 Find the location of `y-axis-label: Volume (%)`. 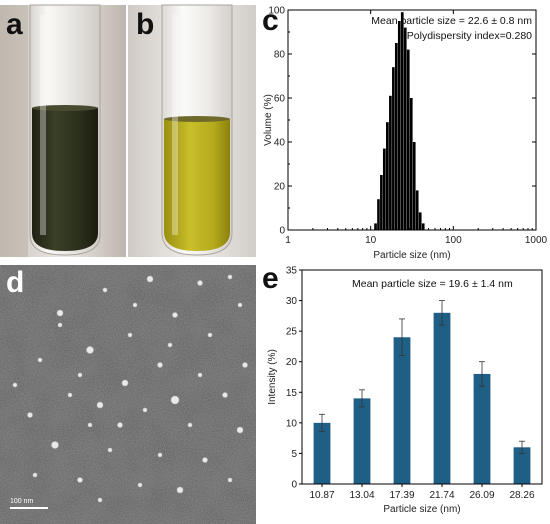

y-axis-label: Volume (%) is located at coordinates (268, 120).